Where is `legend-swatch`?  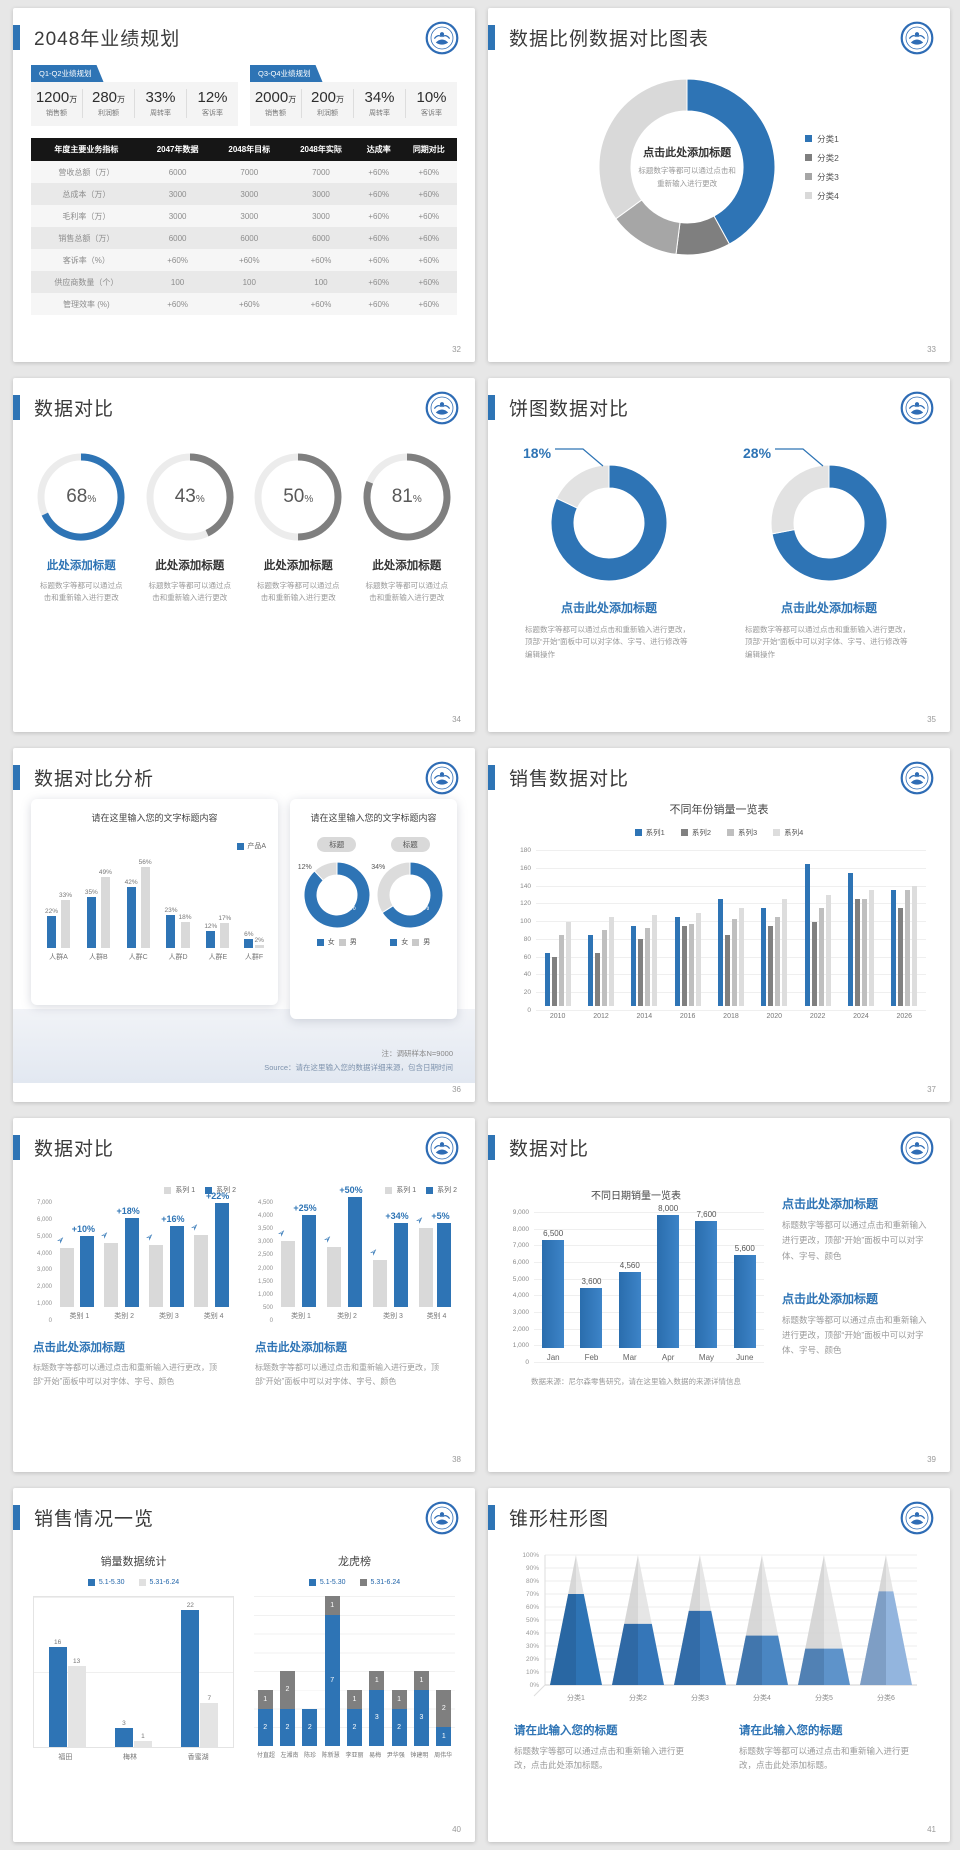
legend-swatch is located at coordinates (809, 176).